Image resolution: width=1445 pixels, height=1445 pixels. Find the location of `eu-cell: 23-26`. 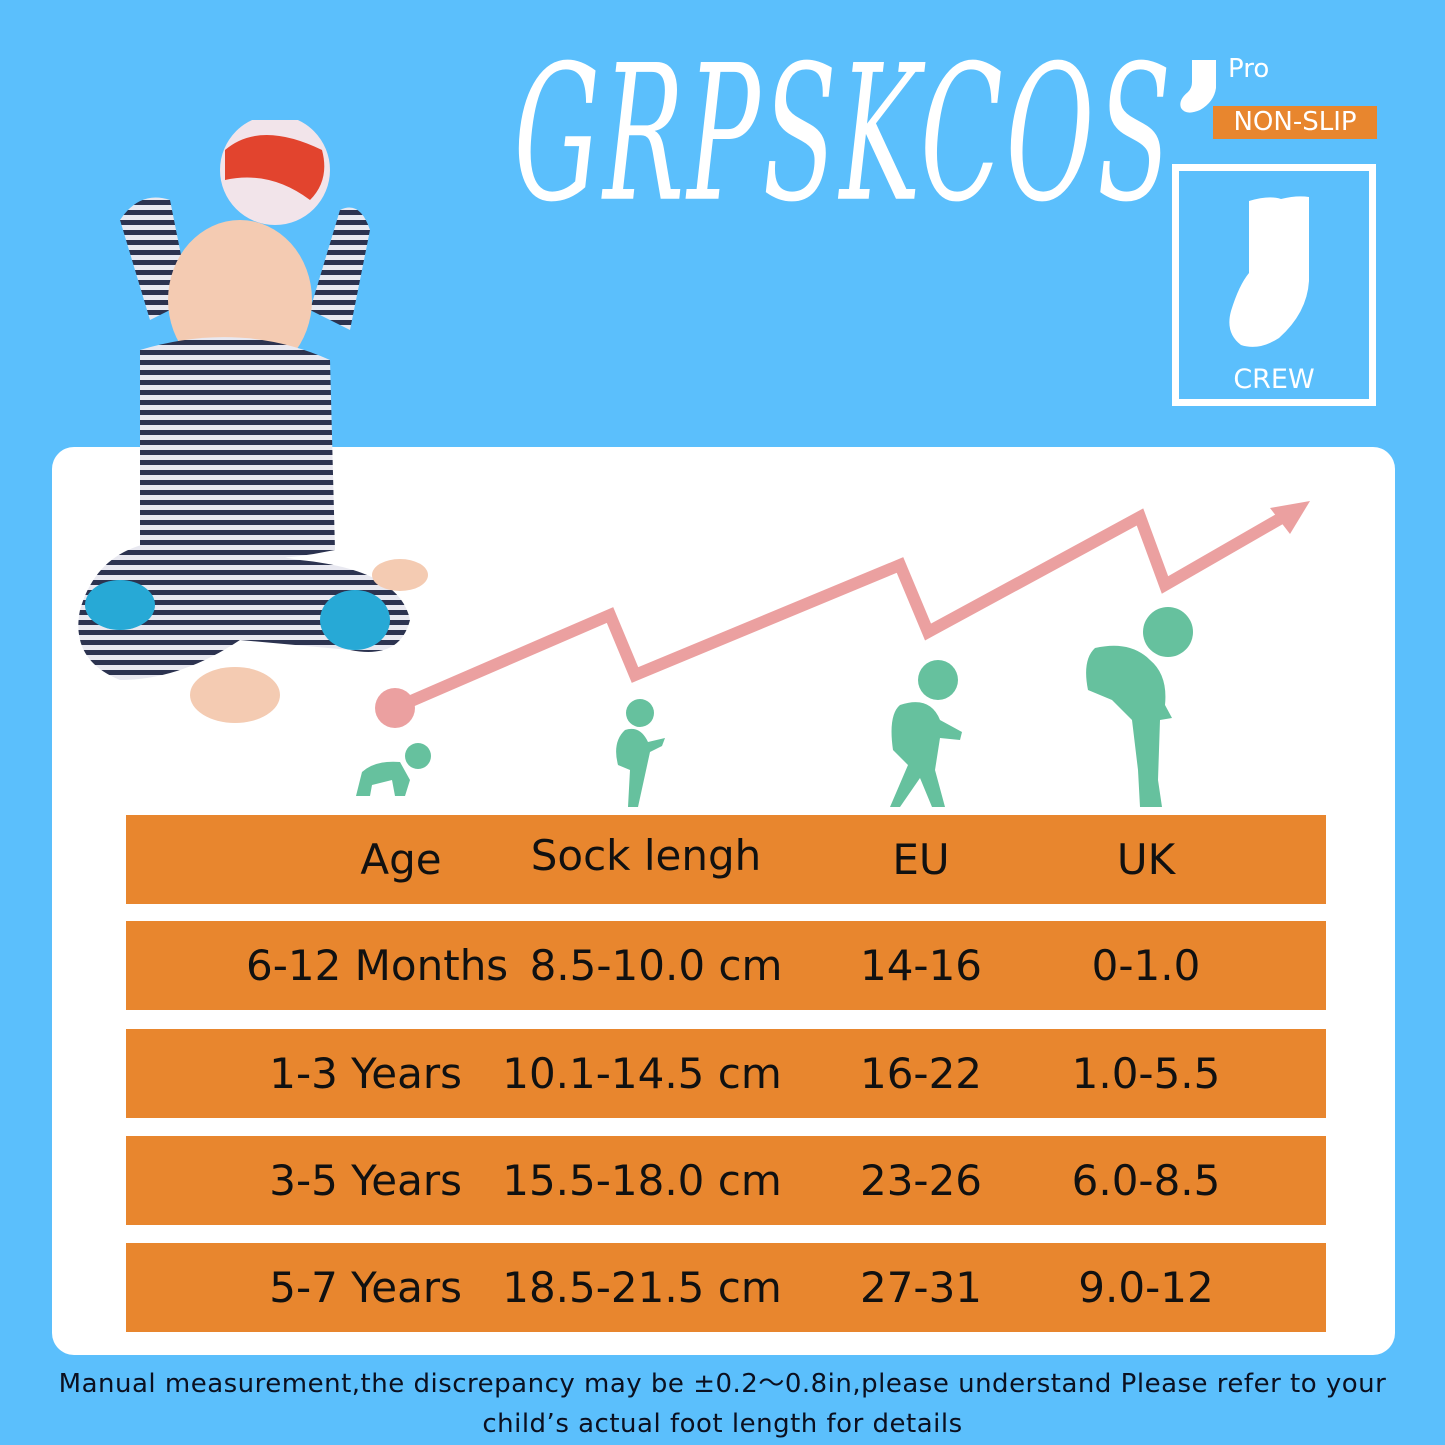

eu-cell: 23-26 is located at coordinates (921, 1180).